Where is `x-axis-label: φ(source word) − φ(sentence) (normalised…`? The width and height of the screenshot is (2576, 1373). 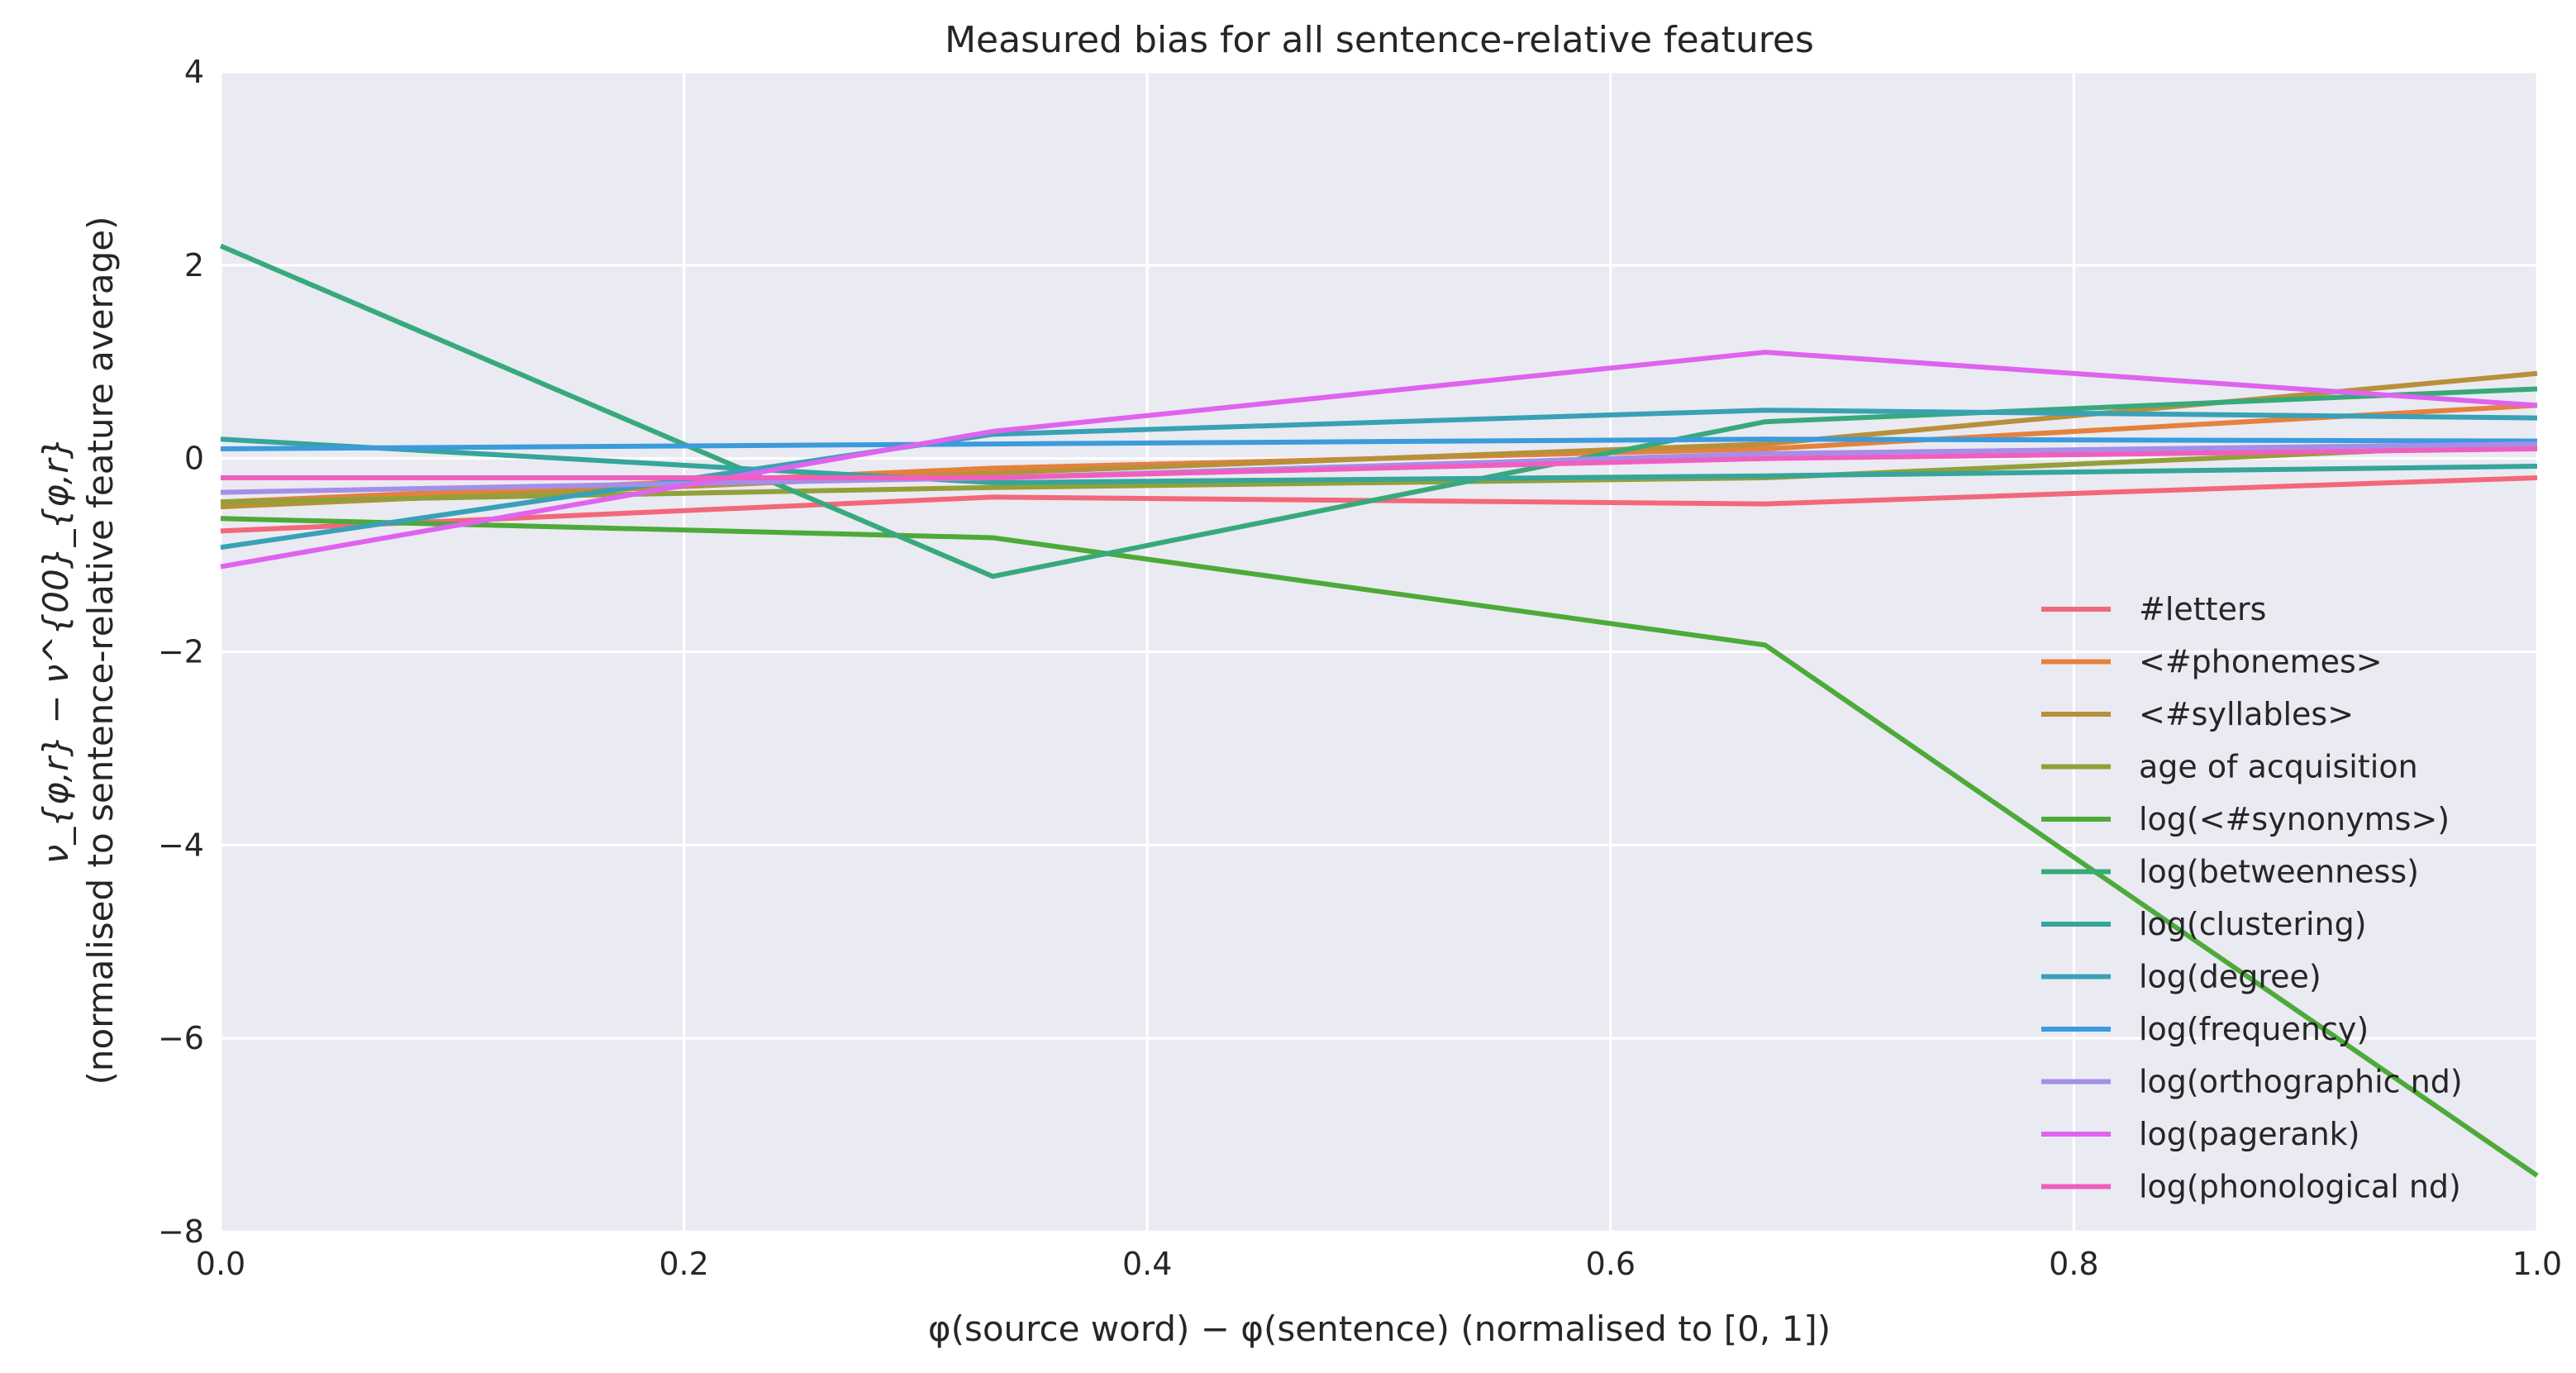 x-axis-label: φ(source word) − φ(sentence) (normalised… is located at coordinates (1379, 1329).